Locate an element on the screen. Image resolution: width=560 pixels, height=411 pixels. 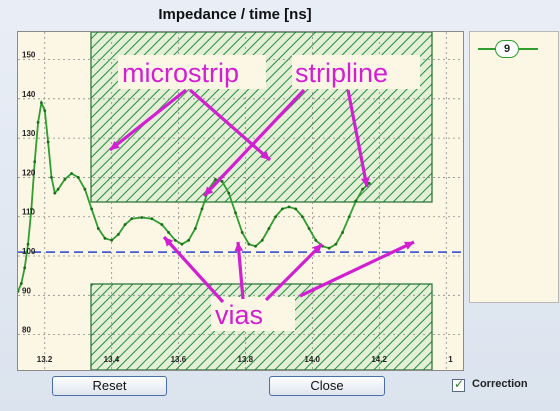
x-tick-label: 14.0 is located at coordinates (312, 359).